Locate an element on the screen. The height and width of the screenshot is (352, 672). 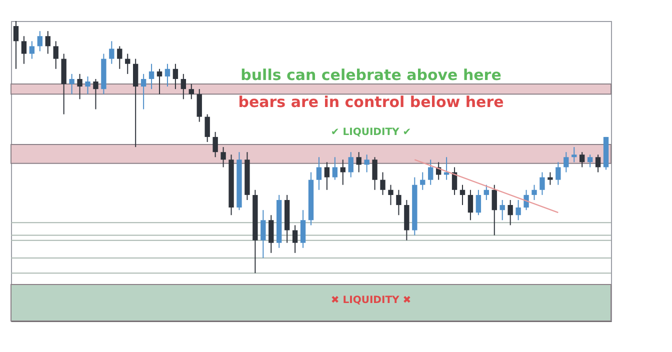
annotation: bears are in control below here is located at coordinates (371, 102).